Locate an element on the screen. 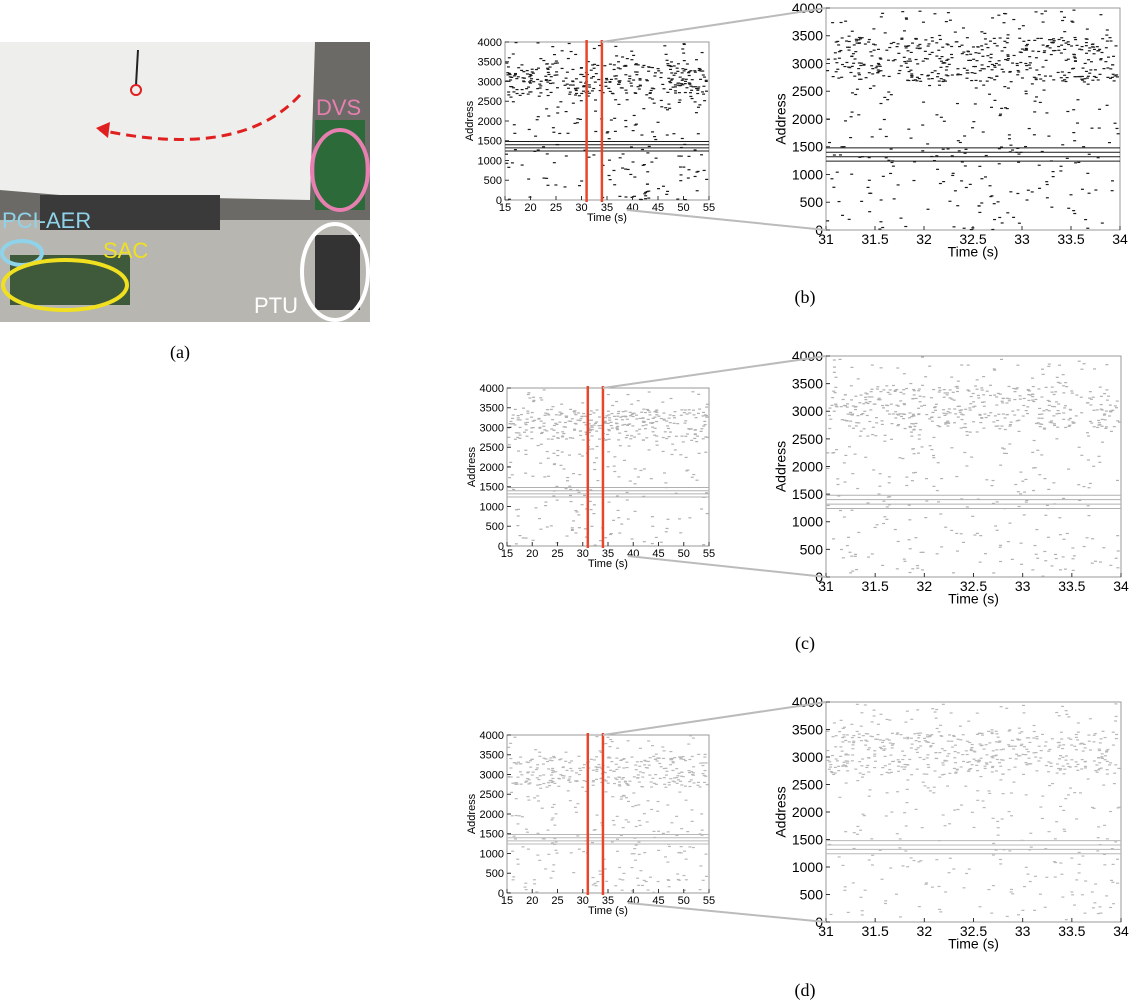 The width and height of the screenshot is (1138, 1000). connector is located at coordinates (727, 566).